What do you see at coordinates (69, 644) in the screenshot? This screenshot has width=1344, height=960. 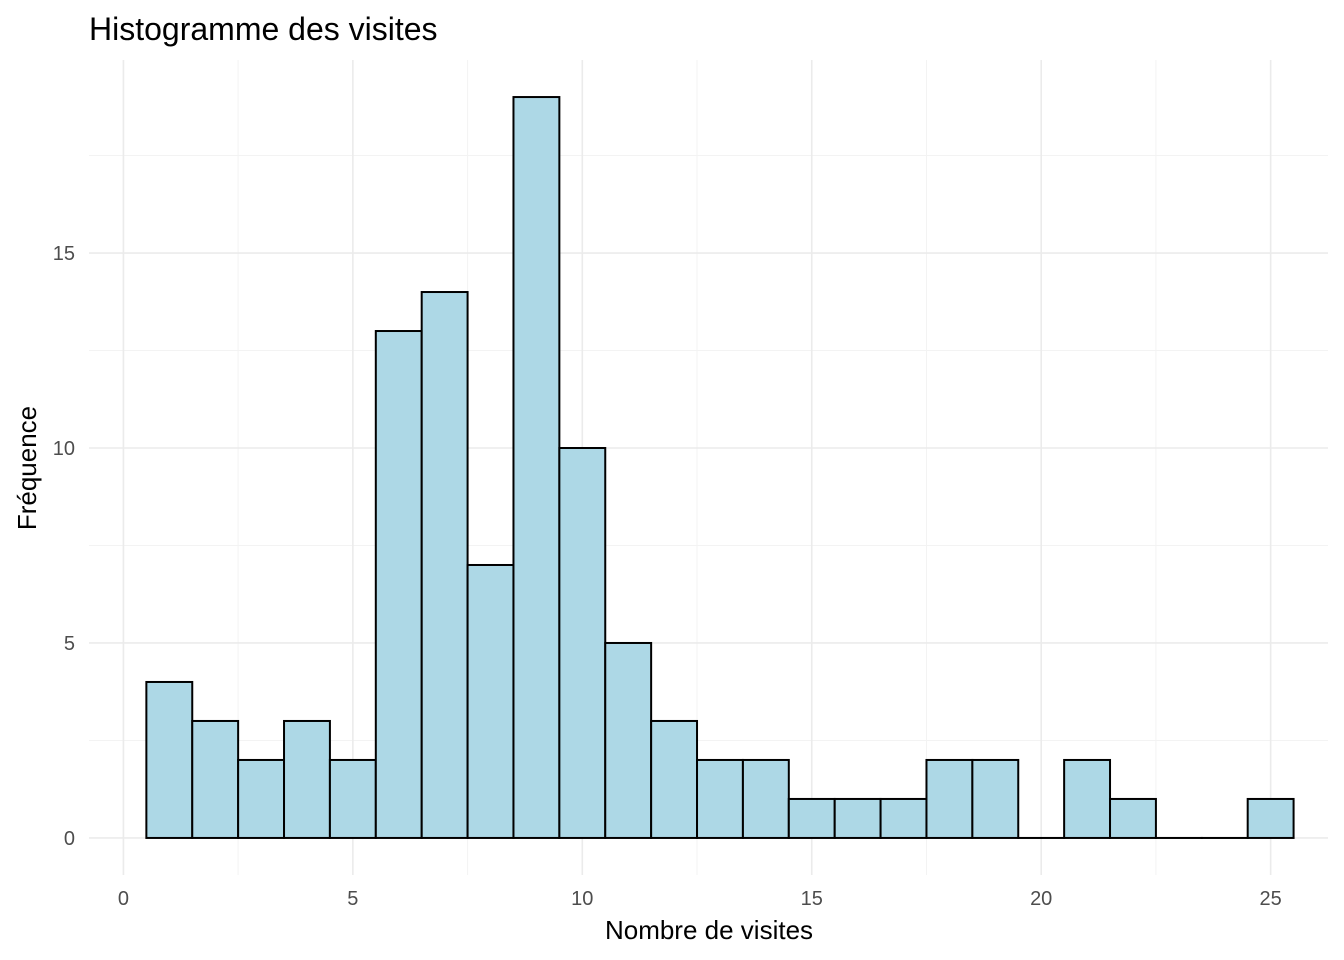 I see `y-tick-label: 5` at bounding box center [69, 644].